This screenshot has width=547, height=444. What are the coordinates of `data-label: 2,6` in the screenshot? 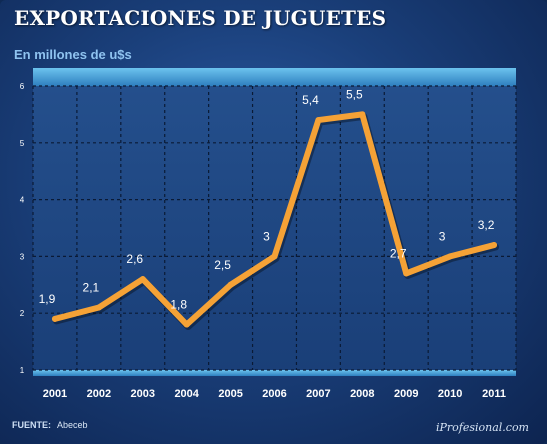 It's located at (134, 259).